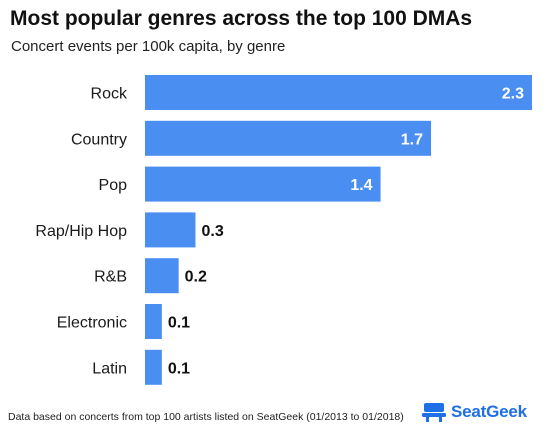 This screenshot has width=551, height=446. I want to click on value-label-electronic: 0.1, so click(179, 323).